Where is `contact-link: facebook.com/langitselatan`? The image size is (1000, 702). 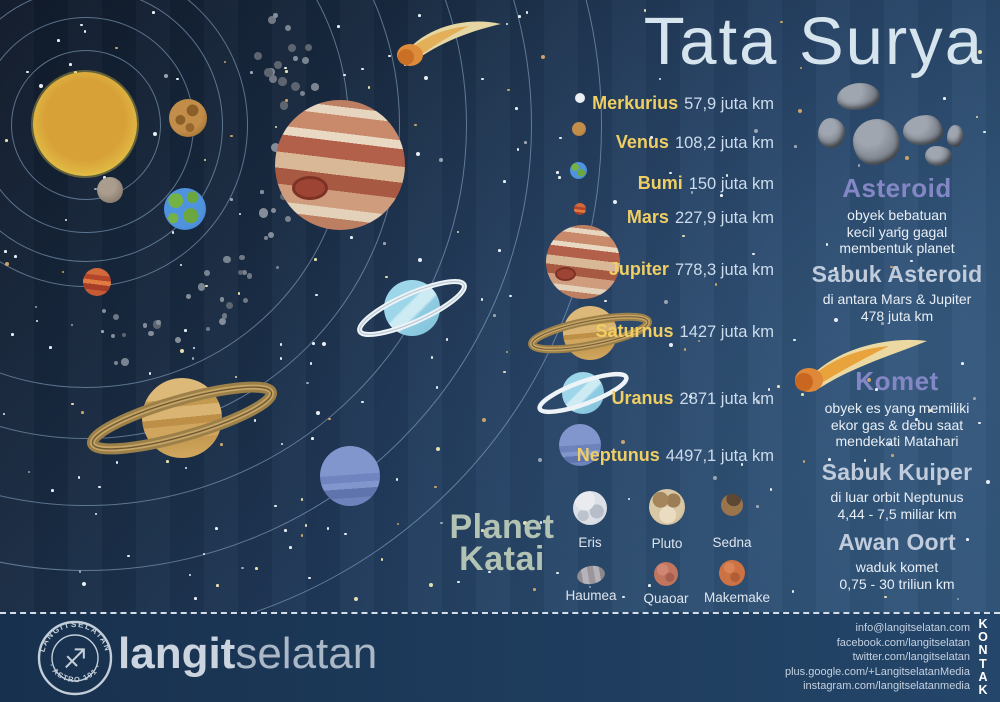 contact-link: facebook.com/langitselatan is located at coordinates (903, 642).